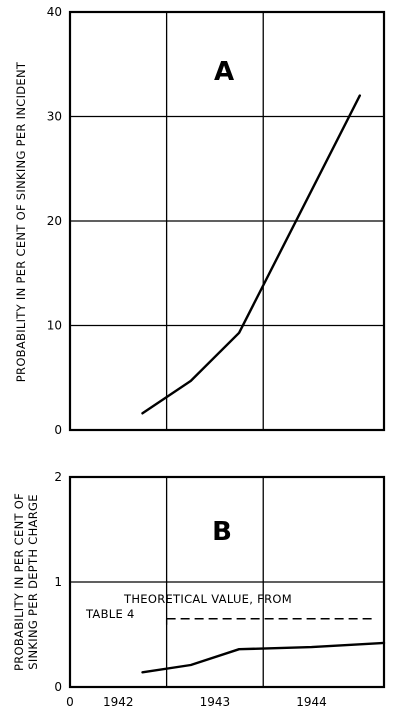 This screenshot has width=400, height=714. Describe the element at coordinates (58, 687) in the screenshot. I see `y-tick-label-b: 0` at that location.